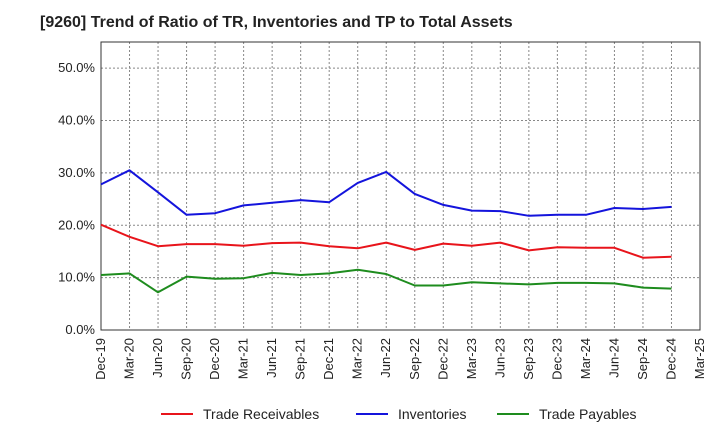 The image size is (720, 440). Describe the element at coordinates (357, 358) in the screenshot. I see `x-tick-label: Mar-22` at that location.